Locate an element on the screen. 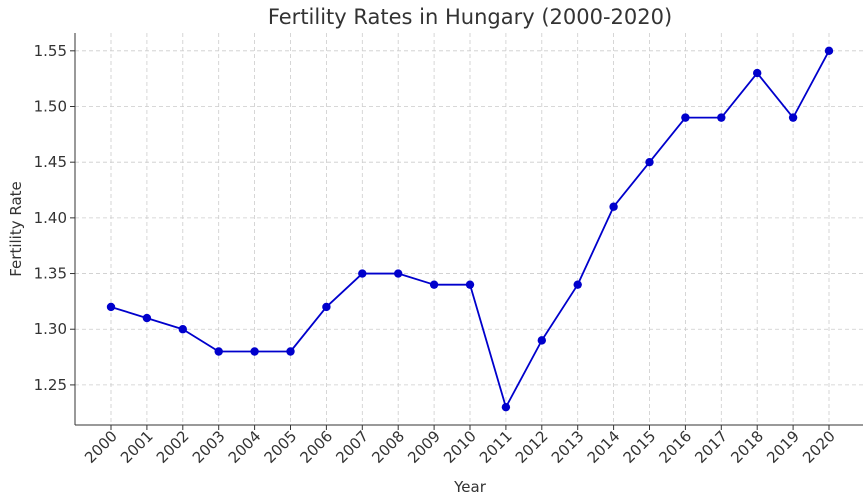  x-tick-label: 2002 is located at coordinates (173, 447).